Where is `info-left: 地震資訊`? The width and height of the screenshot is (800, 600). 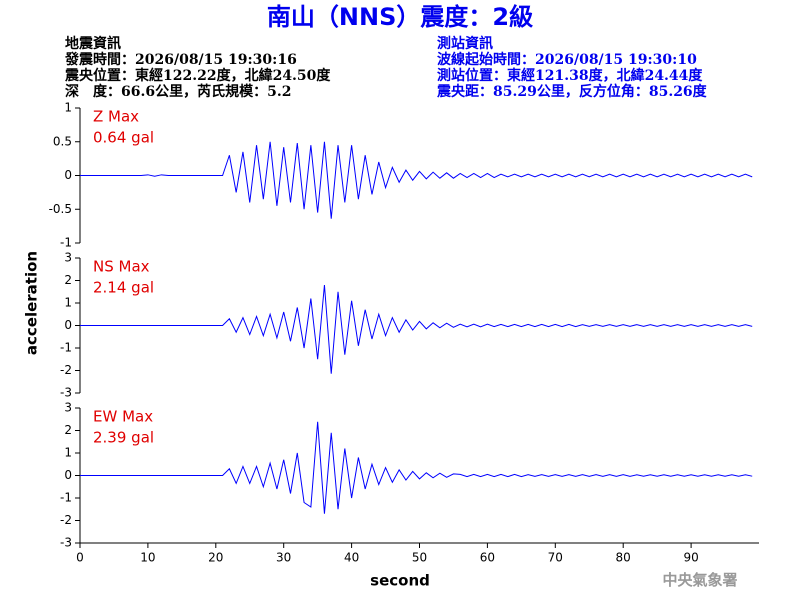
info-left: 地震資訊 is located at coordinates (93, 43).